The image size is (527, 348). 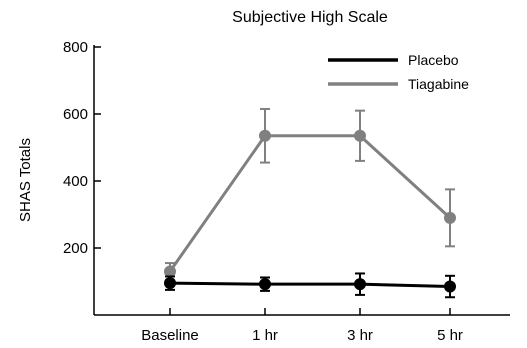 I want to click on chart-title: Subjective High Scale, so click(x=310, y=17).